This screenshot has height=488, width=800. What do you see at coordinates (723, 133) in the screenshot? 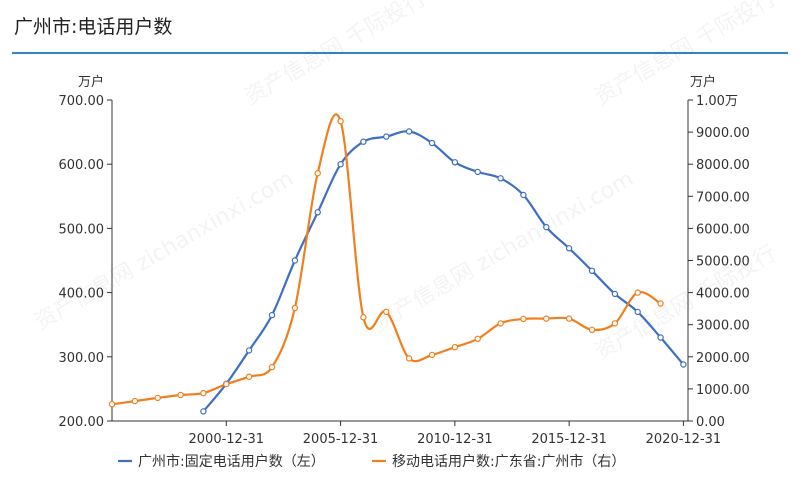
I see `y-right-tick-label: 9000.00` at bounding box center [723, 133].